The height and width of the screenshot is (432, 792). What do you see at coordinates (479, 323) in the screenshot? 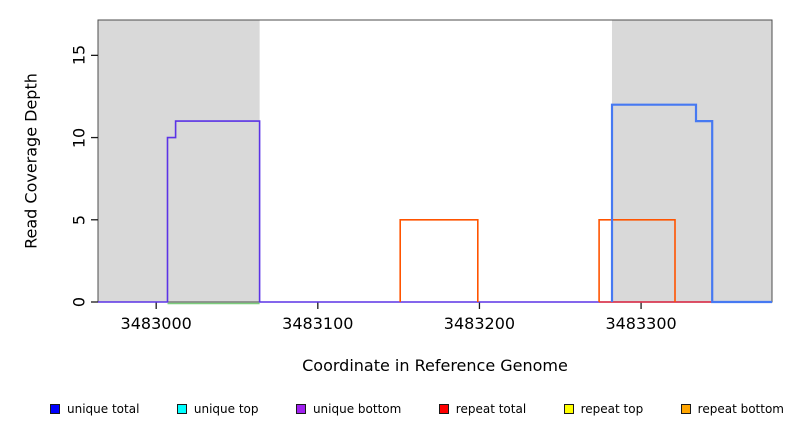
I see `x-tick-label: 3483200` at bounding box center [479, 323].